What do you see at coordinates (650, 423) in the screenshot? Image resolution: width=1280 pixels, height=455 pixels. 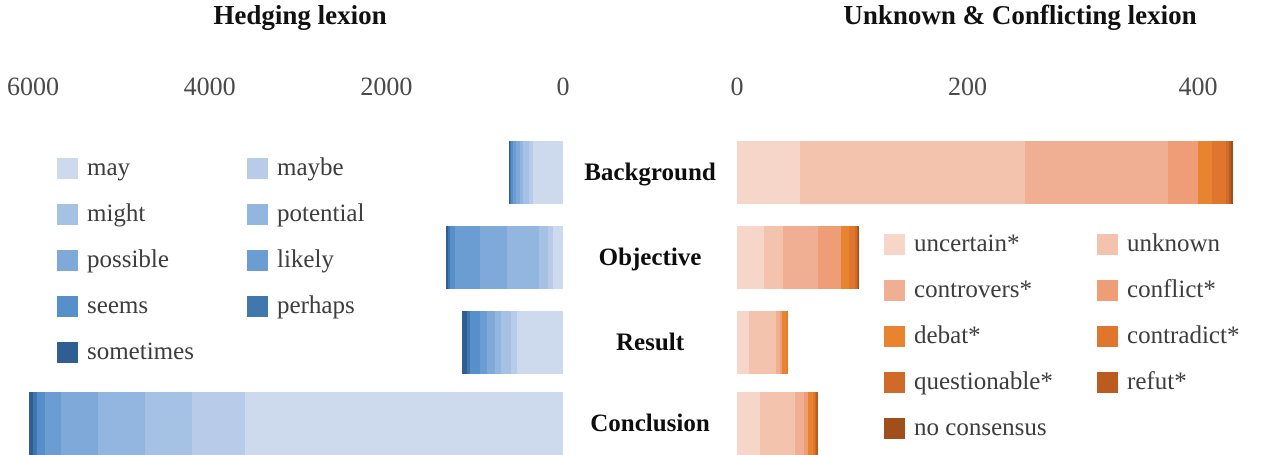 I see `category-label-conclusion: Conclusion` at bounding box center [650, 423].